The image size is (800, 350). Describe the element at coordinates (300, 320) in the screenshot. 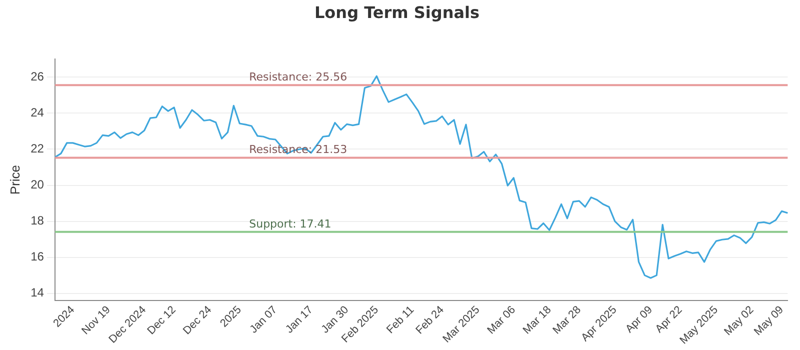

I see `x-tick-label: Jan 17` at that location.